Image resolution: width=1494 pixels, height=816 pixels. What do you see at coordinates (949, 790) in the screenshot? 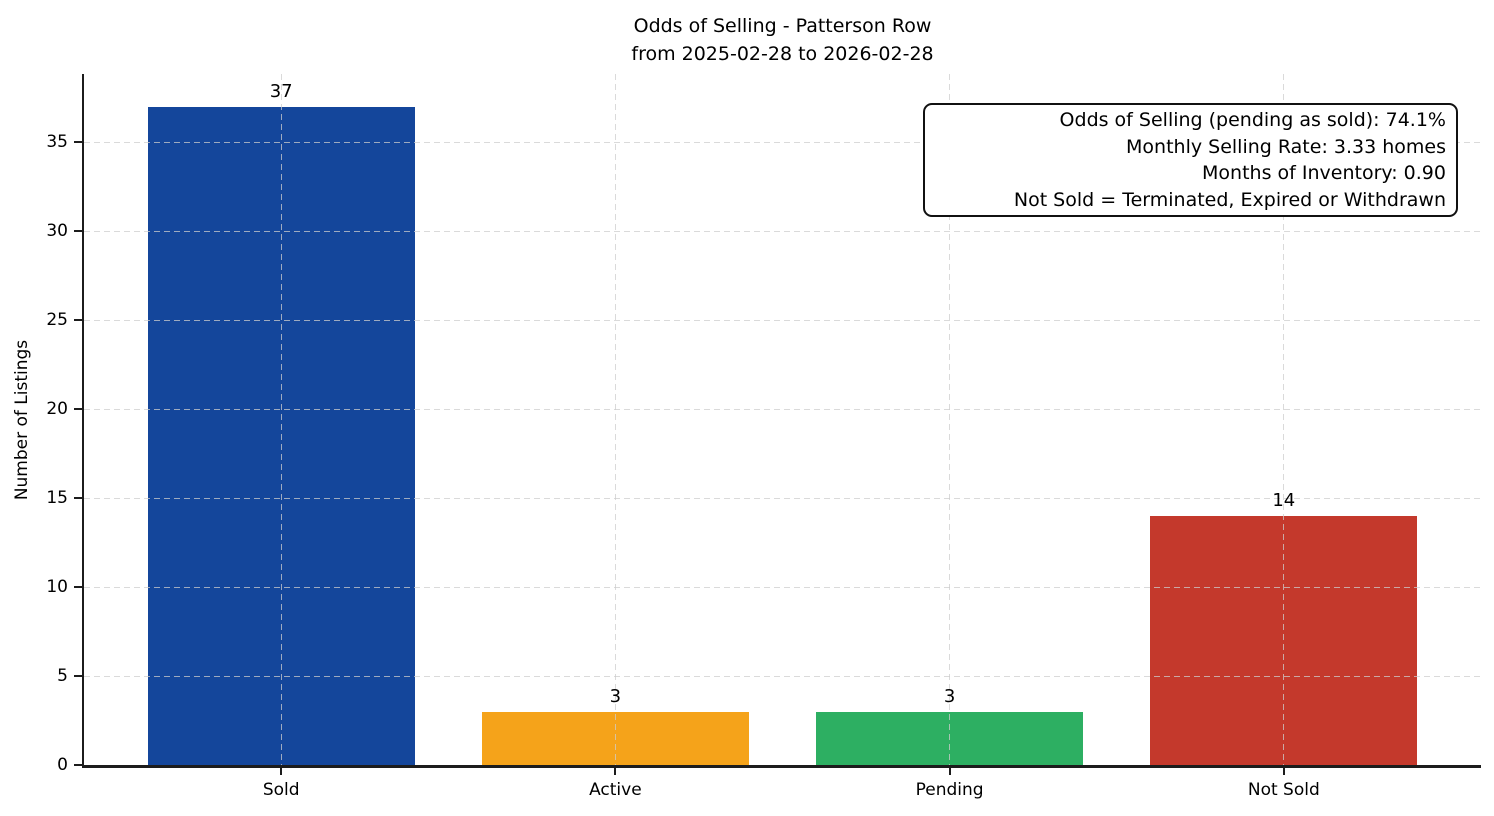
I see `x-tick-label: Pending` at bounding box center [949, 790].